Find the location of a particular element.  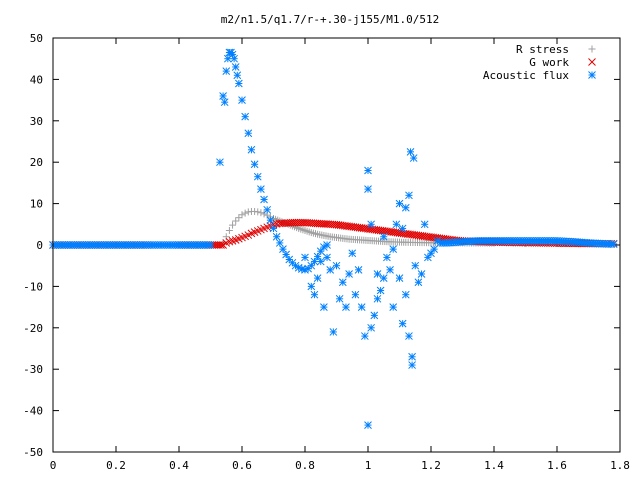

x-tick-label: 1.6 is located at coordinates (557, 465).